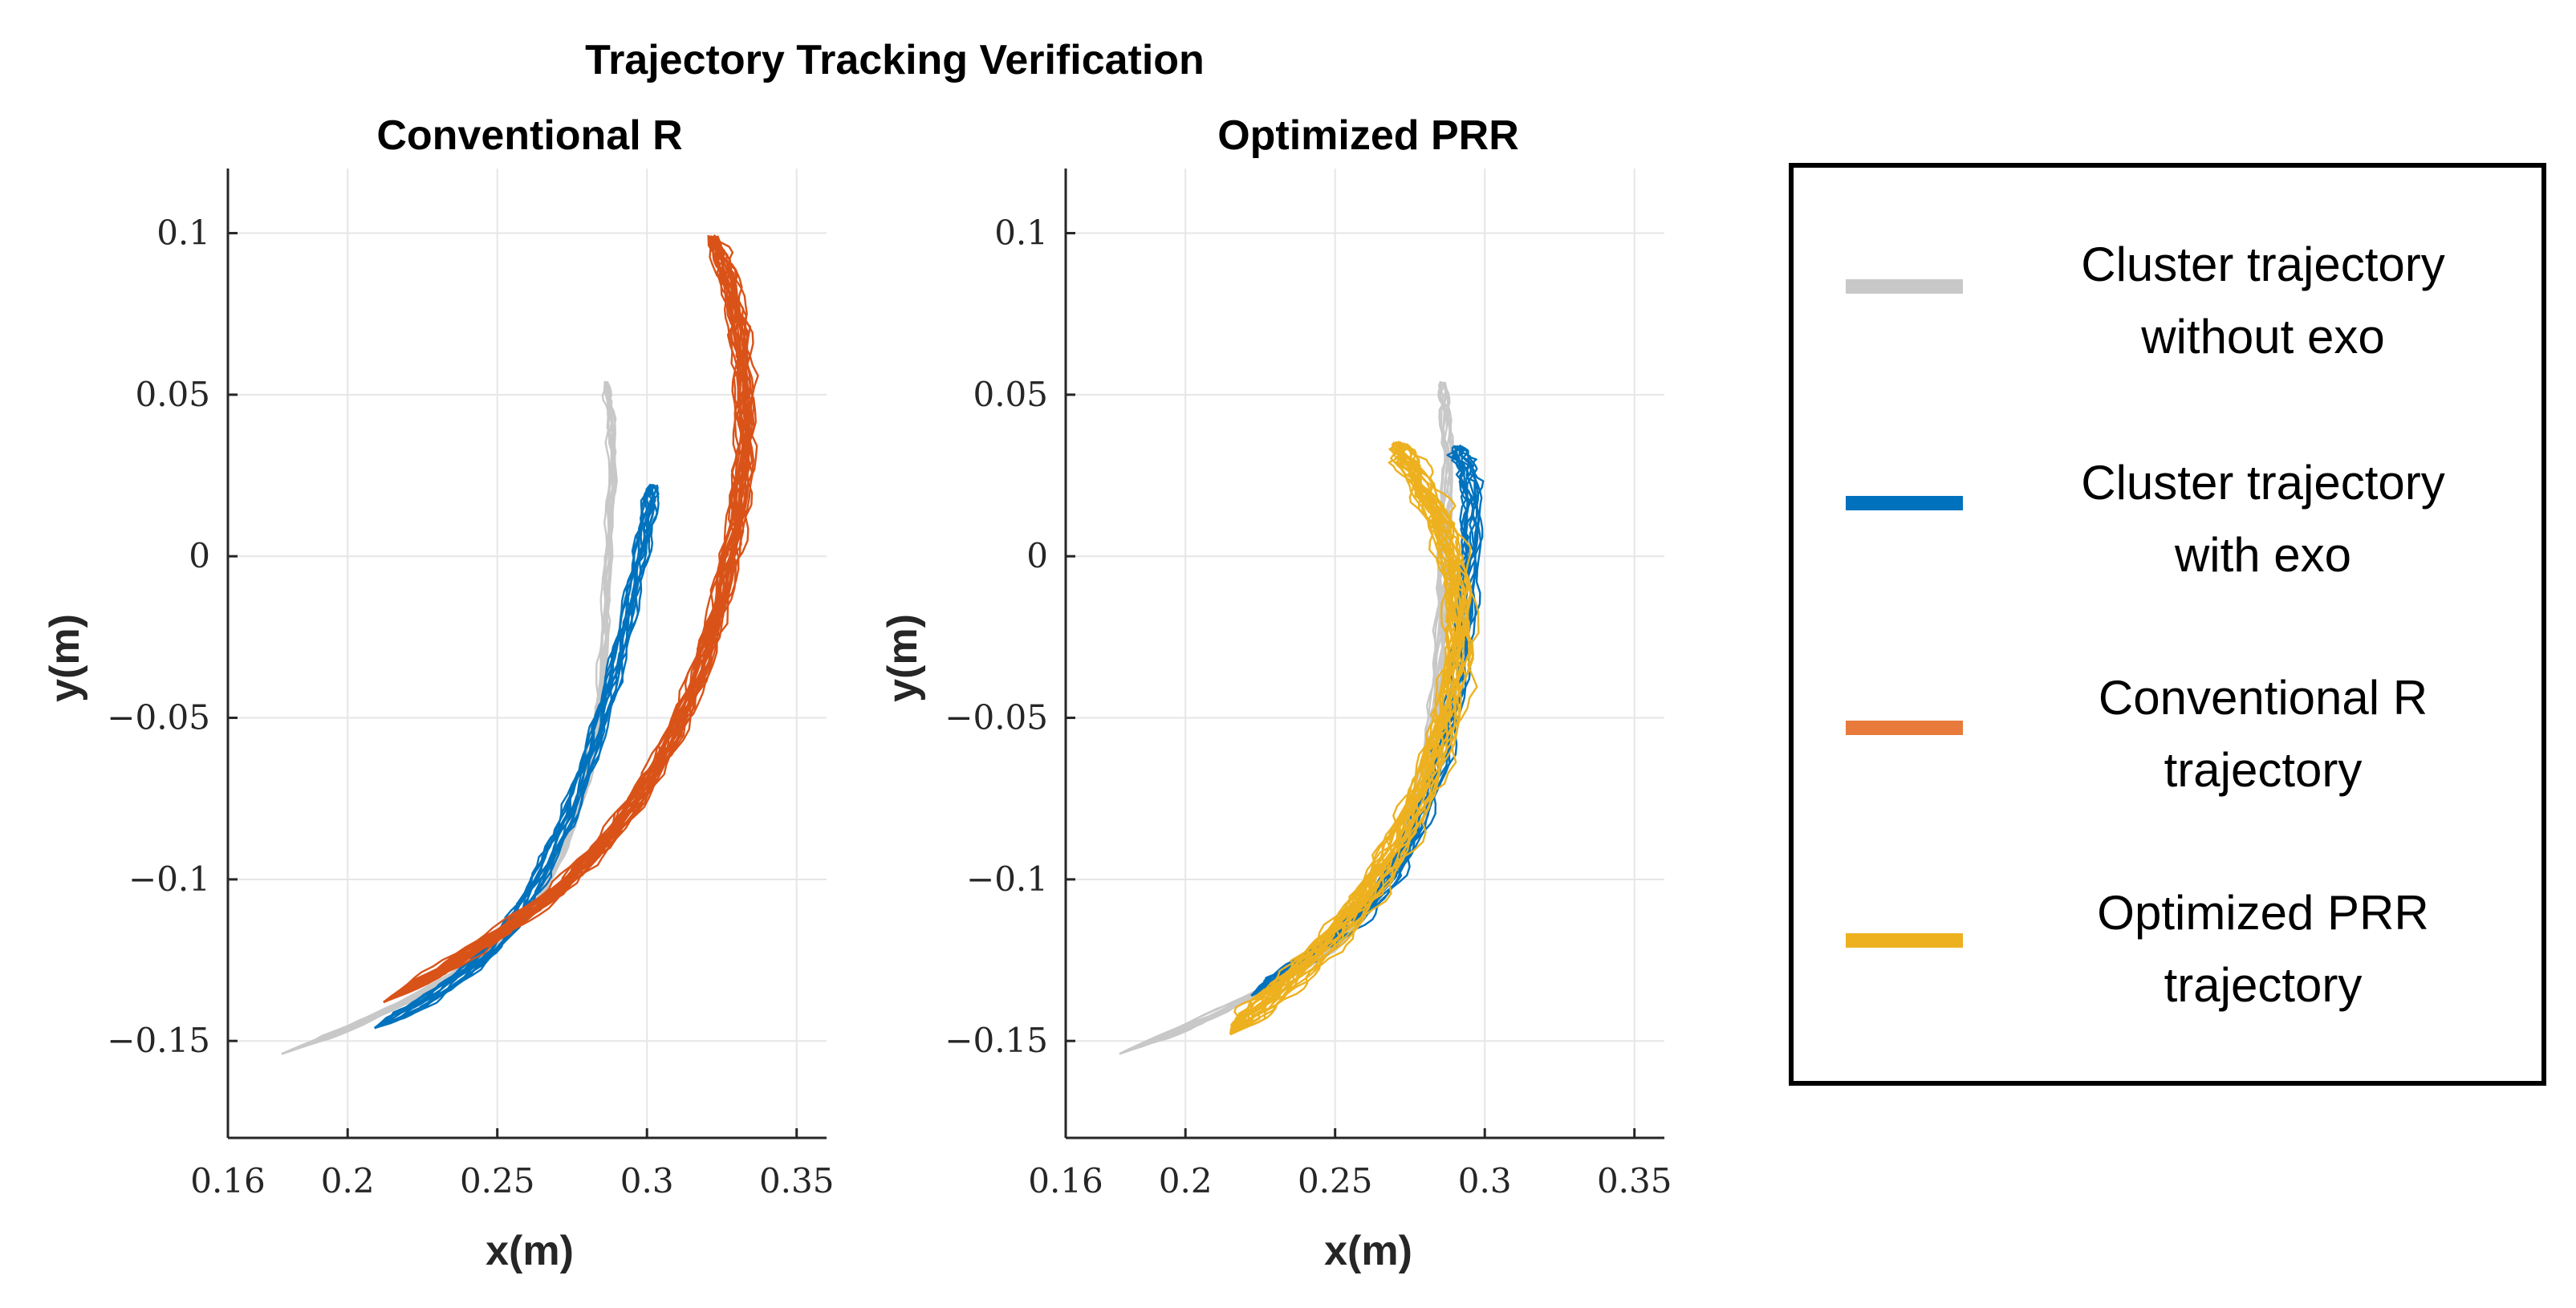 The width and height of the screenshot is (2576, 1308). What do you see at coordinates (2262, 337) in the screenshot?
I see `legend-label-line2: without exo` at bounding box center [2262, 337].